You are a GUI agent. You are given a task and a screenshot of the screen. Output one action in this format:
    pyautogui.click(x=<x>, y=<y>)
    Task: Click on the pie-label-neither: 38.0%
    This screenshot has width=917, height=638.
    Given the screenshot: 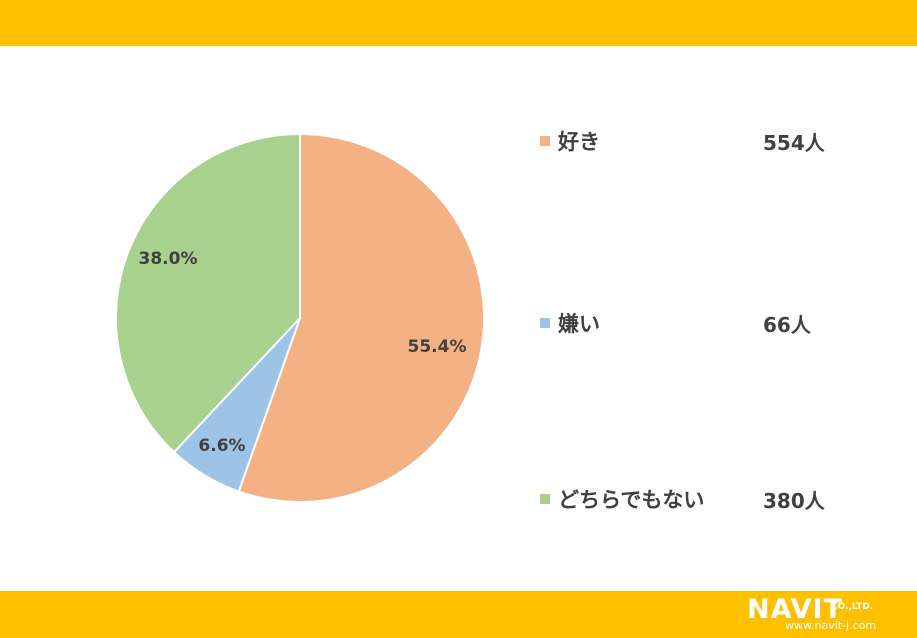 What is the action you would take?
    pyautogui.click(x=168, y=259)
    